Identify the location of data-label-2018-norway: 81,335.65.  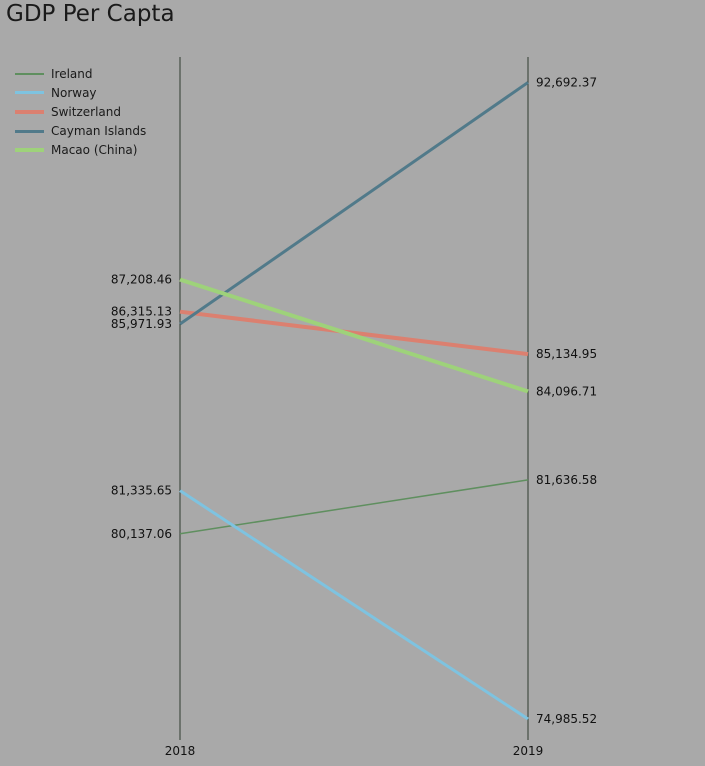
(141, 491).